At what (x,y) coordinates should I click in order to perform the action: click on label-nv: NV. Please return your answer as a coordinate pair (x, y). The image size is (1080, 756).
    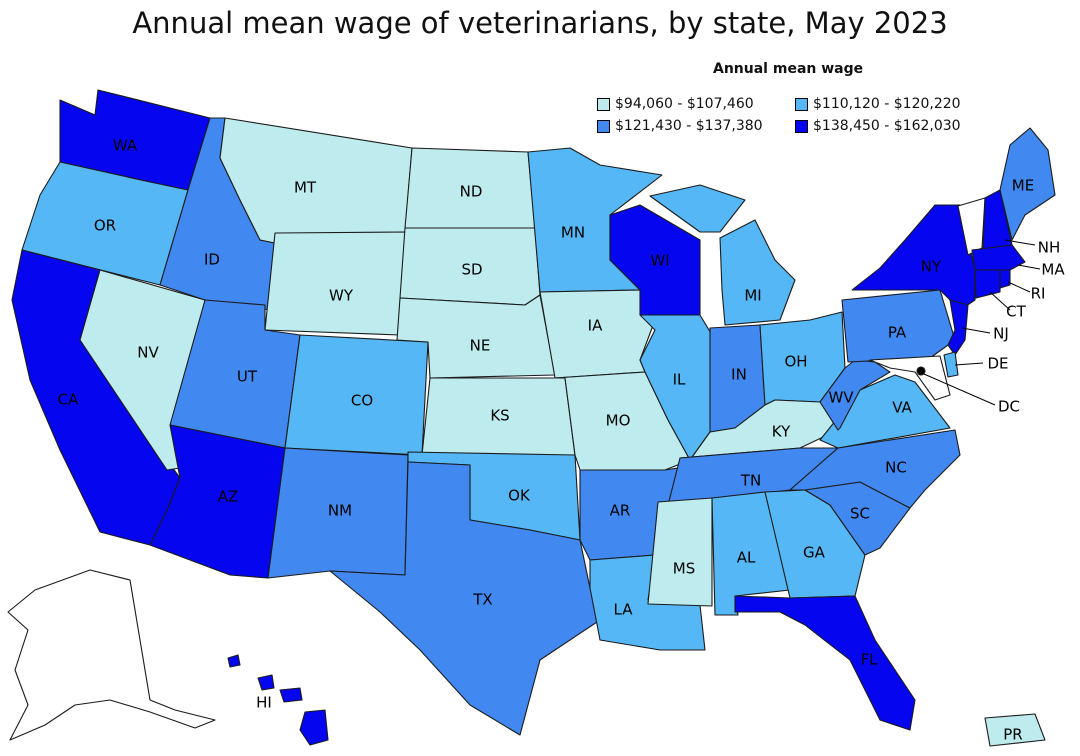
    Looking at the image, I should click on (148, 353).